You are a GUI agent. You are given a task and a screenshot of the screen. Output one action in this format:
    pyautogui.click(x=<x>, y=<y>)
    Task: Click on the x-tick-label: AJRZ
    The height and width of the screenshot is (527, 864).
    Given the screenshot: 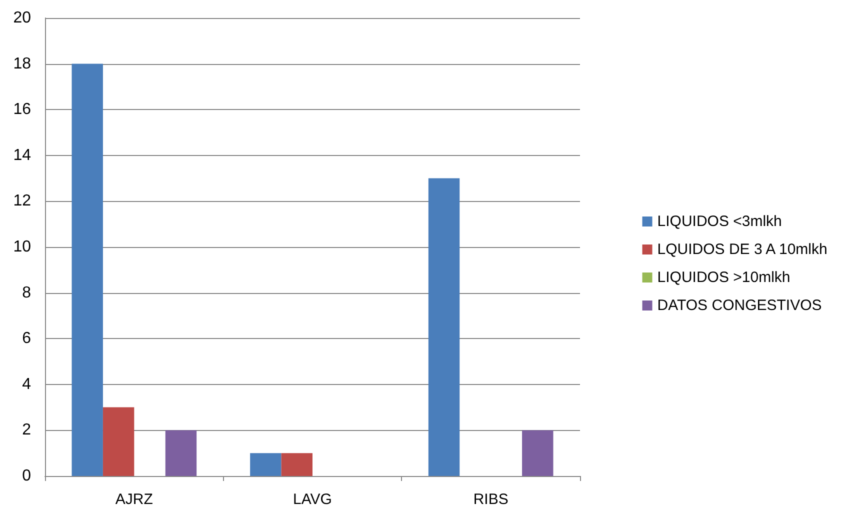 What is the action you would take?
    pyautogui.click(x=134, y=499)
    